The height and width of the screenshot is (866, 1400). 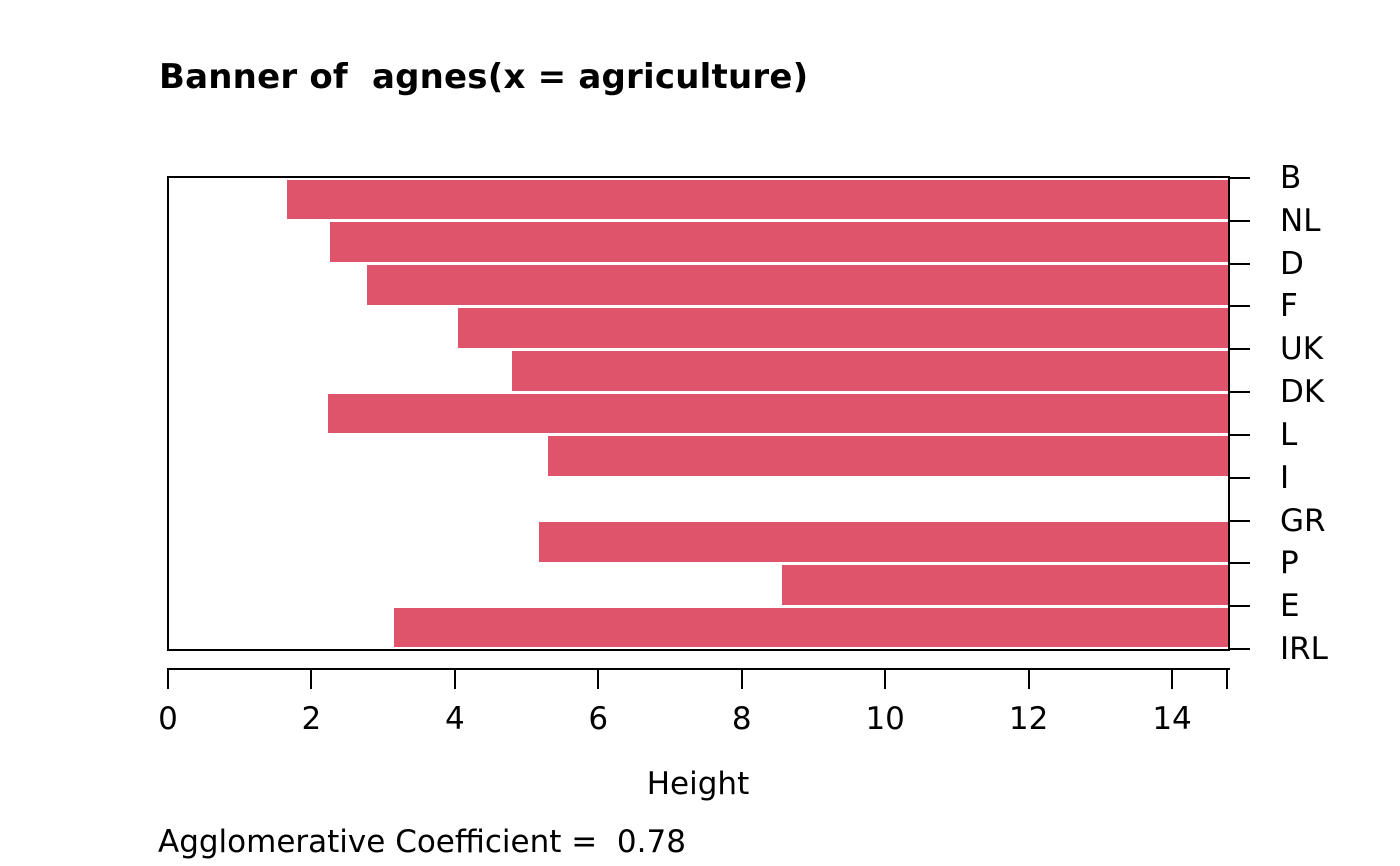 What do you see at coordinates (1290, 606) in the screenshot?
I see `right-label-E: E` at bounding box center [1290, 606].